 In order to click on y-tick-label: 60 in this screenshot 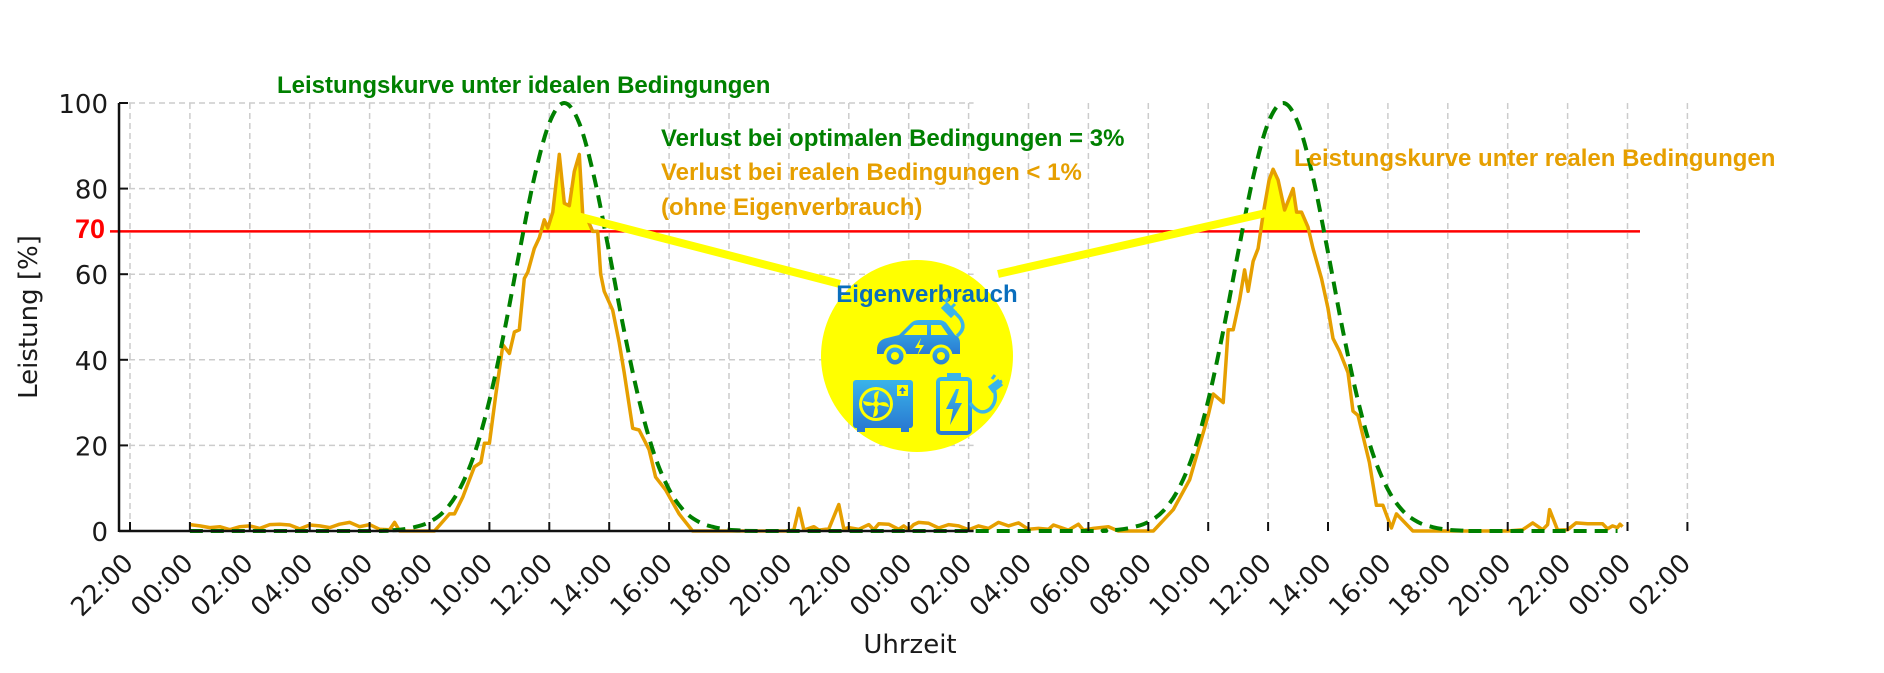, I will do `click(91, 276)`.